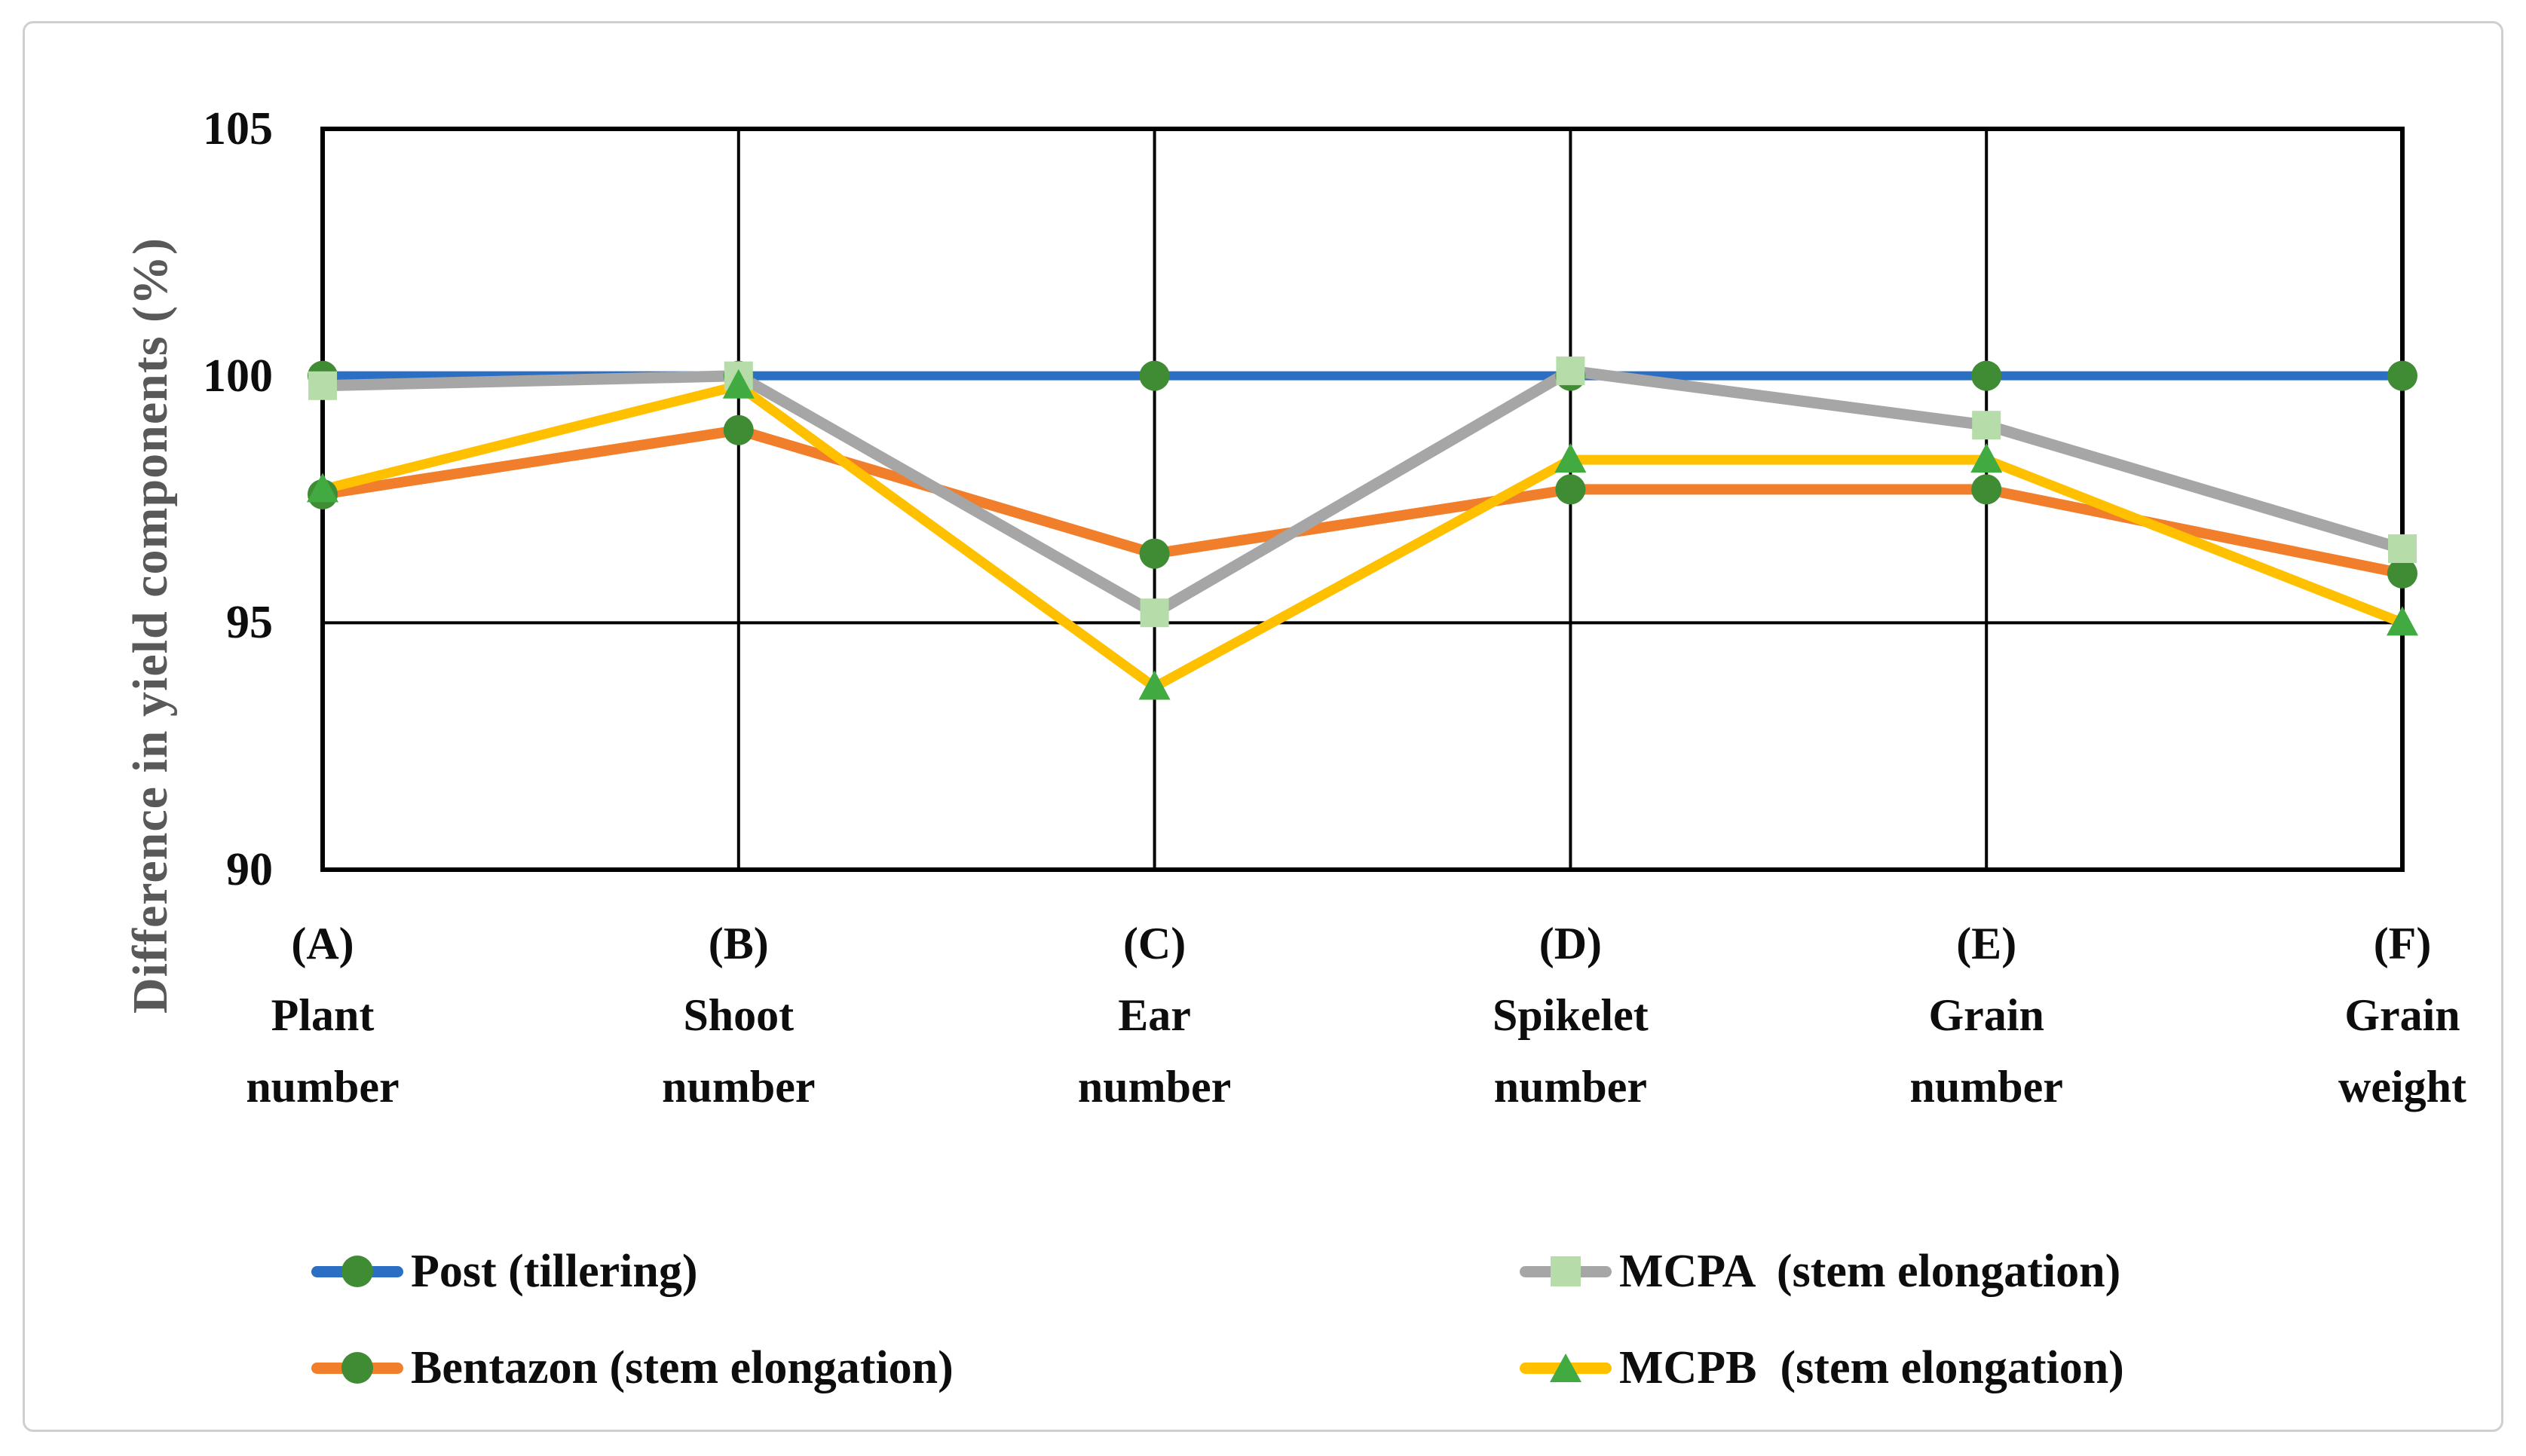 This screenshot has width=2526, height=1456. What do you see at coordinates (249, 623) in the screenshot?
I see `y-tick-label-95: 95` at bounding box center [249, 623].